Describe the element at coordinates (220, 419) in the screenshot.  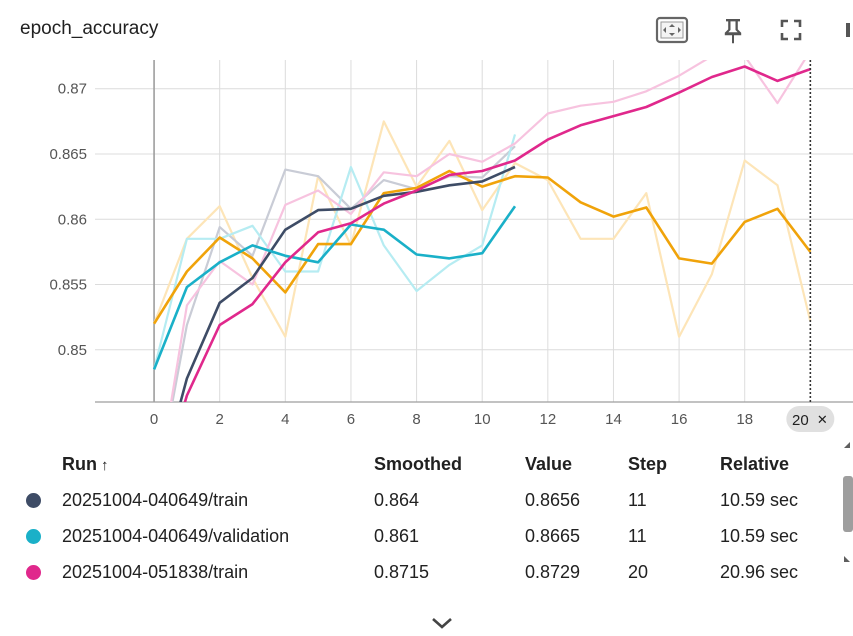
I see `x-tick-label: 2` at that location.